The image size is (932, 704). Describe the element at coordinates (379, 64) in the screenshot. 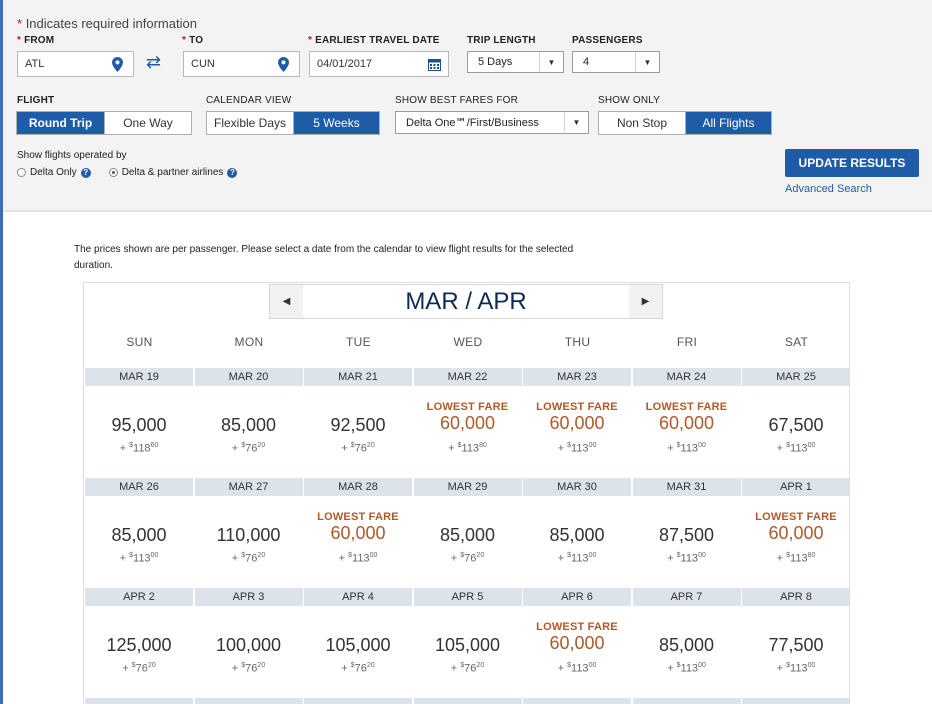

I see `travel-date-field: 04/01/2017` at that location.